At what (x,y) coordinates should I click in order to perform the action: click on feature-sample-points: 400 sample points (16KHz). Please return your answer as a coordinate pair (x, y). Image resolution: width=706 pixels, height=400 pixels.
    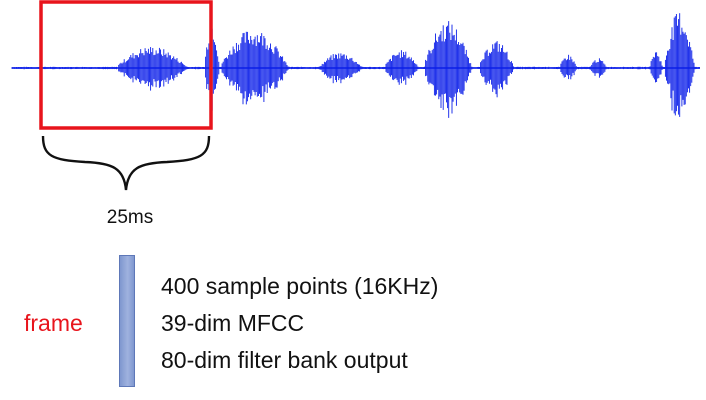
    Looking at the image, I should click on (300, 286).